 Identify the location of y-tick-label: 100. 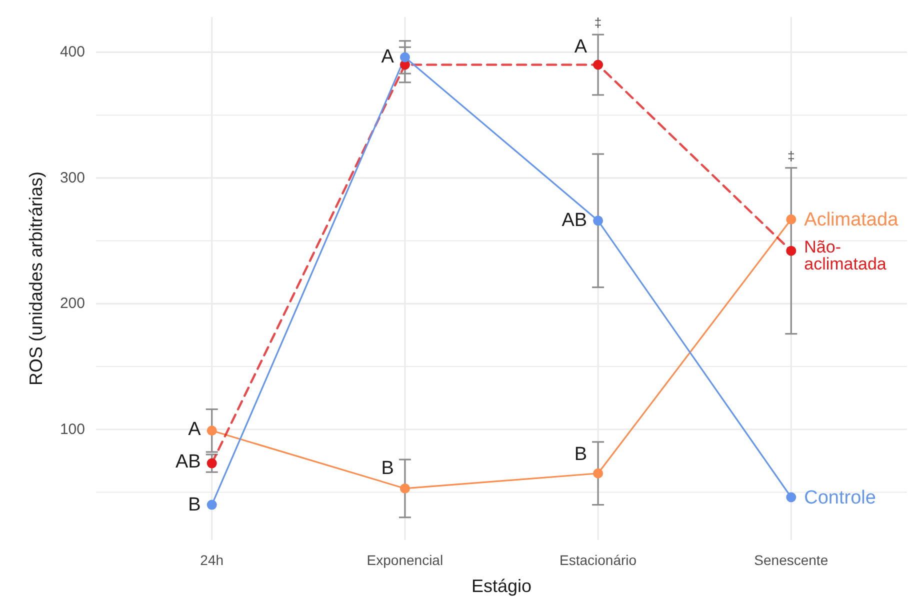
(72, 429).